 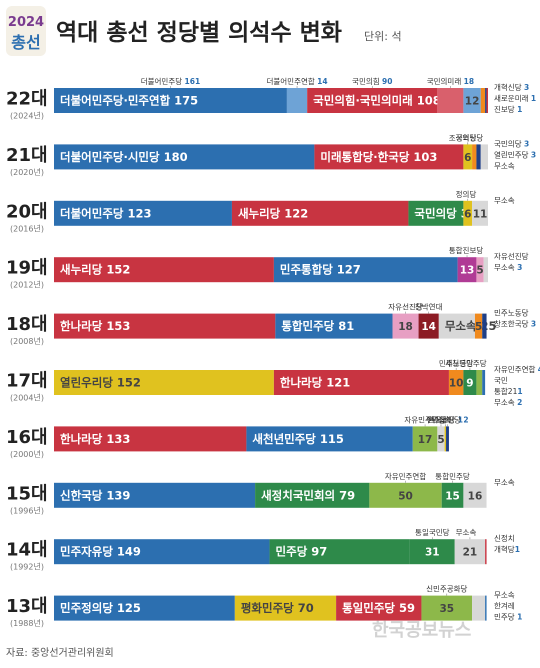 What do you see at coordinates (315, 383) in the screenshot?
I see `segment-label: 한나라당 121` at bounding box center [315, 383].